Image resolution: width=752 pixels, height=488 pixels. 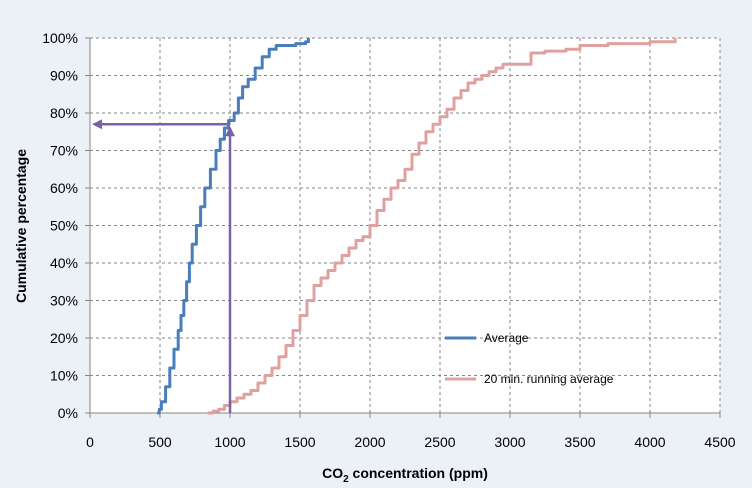 I want to click on x-tick-label: 4000, so click(x=649, y=442).